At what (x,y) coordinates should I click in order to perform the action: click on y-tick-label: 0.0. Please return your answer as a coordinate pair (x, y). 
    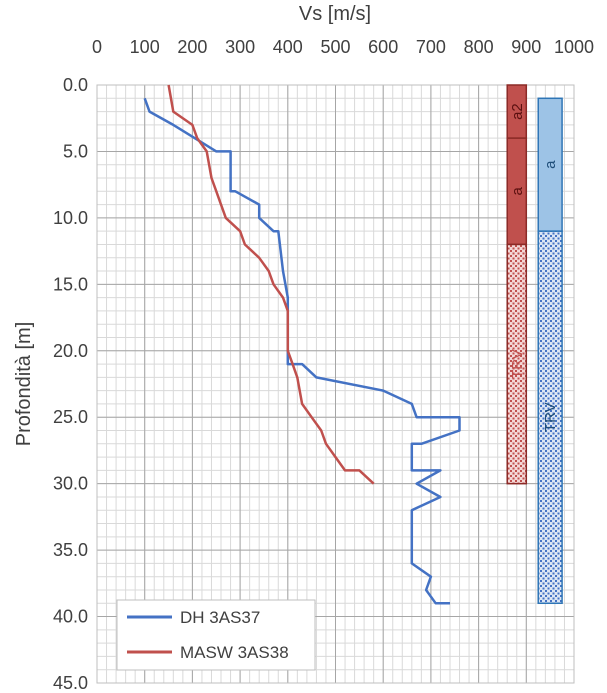
    Looking at the image, I should click on (75, 85).